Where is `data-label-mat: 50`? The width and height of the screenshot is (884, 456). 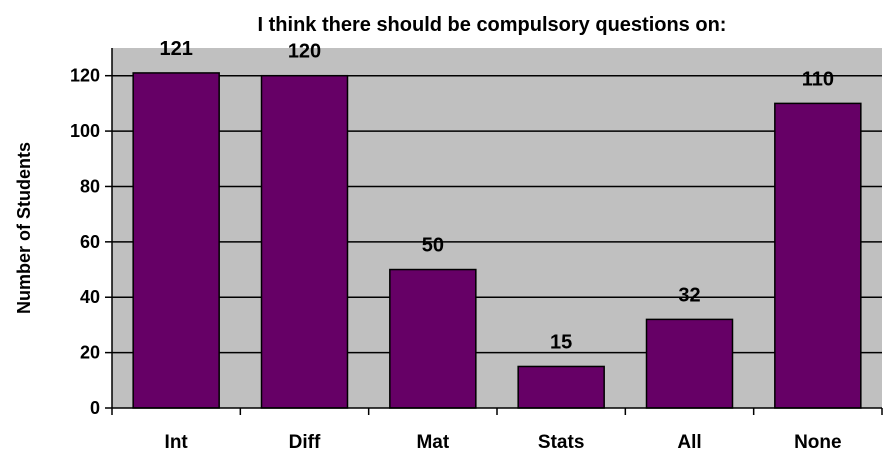
data-label-mat: 50 is located at coordinates (433, 246).